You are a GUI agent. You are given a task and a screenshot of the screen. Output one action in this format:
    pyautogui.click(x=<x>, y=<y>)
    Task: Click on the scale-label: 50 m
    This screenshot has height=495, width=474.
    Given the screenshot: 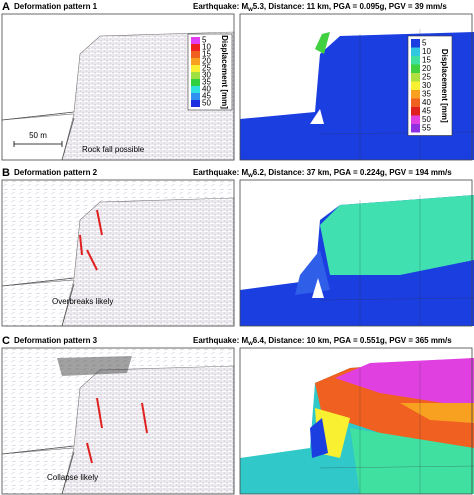 What is the action you would take?
    pyautogui.click(x=38, y=135)
    